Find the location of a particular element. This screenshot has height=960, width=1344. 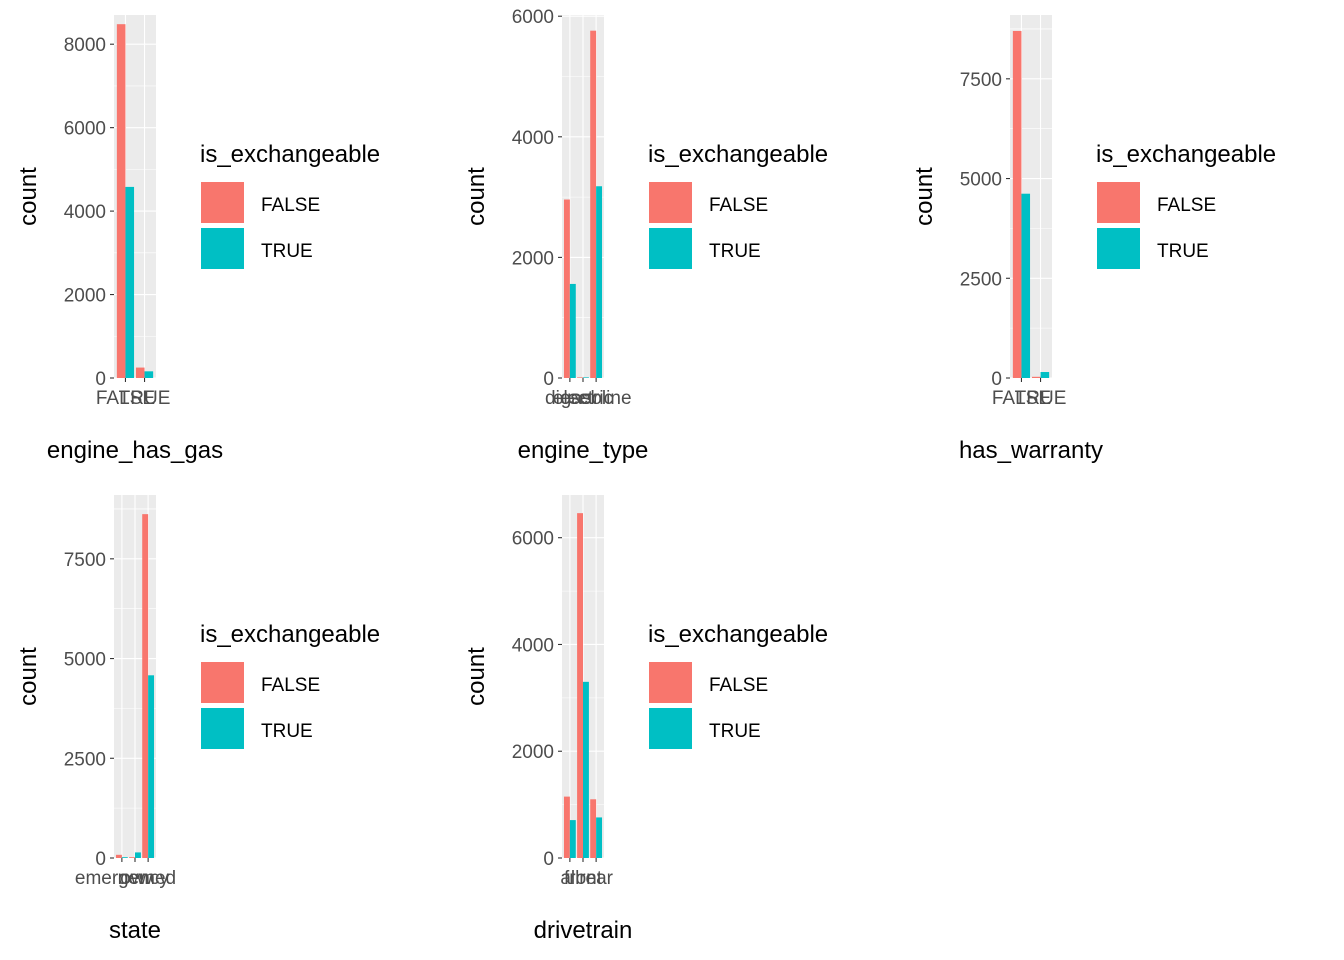

bar-rear-TRUE is located at coordinates (599, 837).